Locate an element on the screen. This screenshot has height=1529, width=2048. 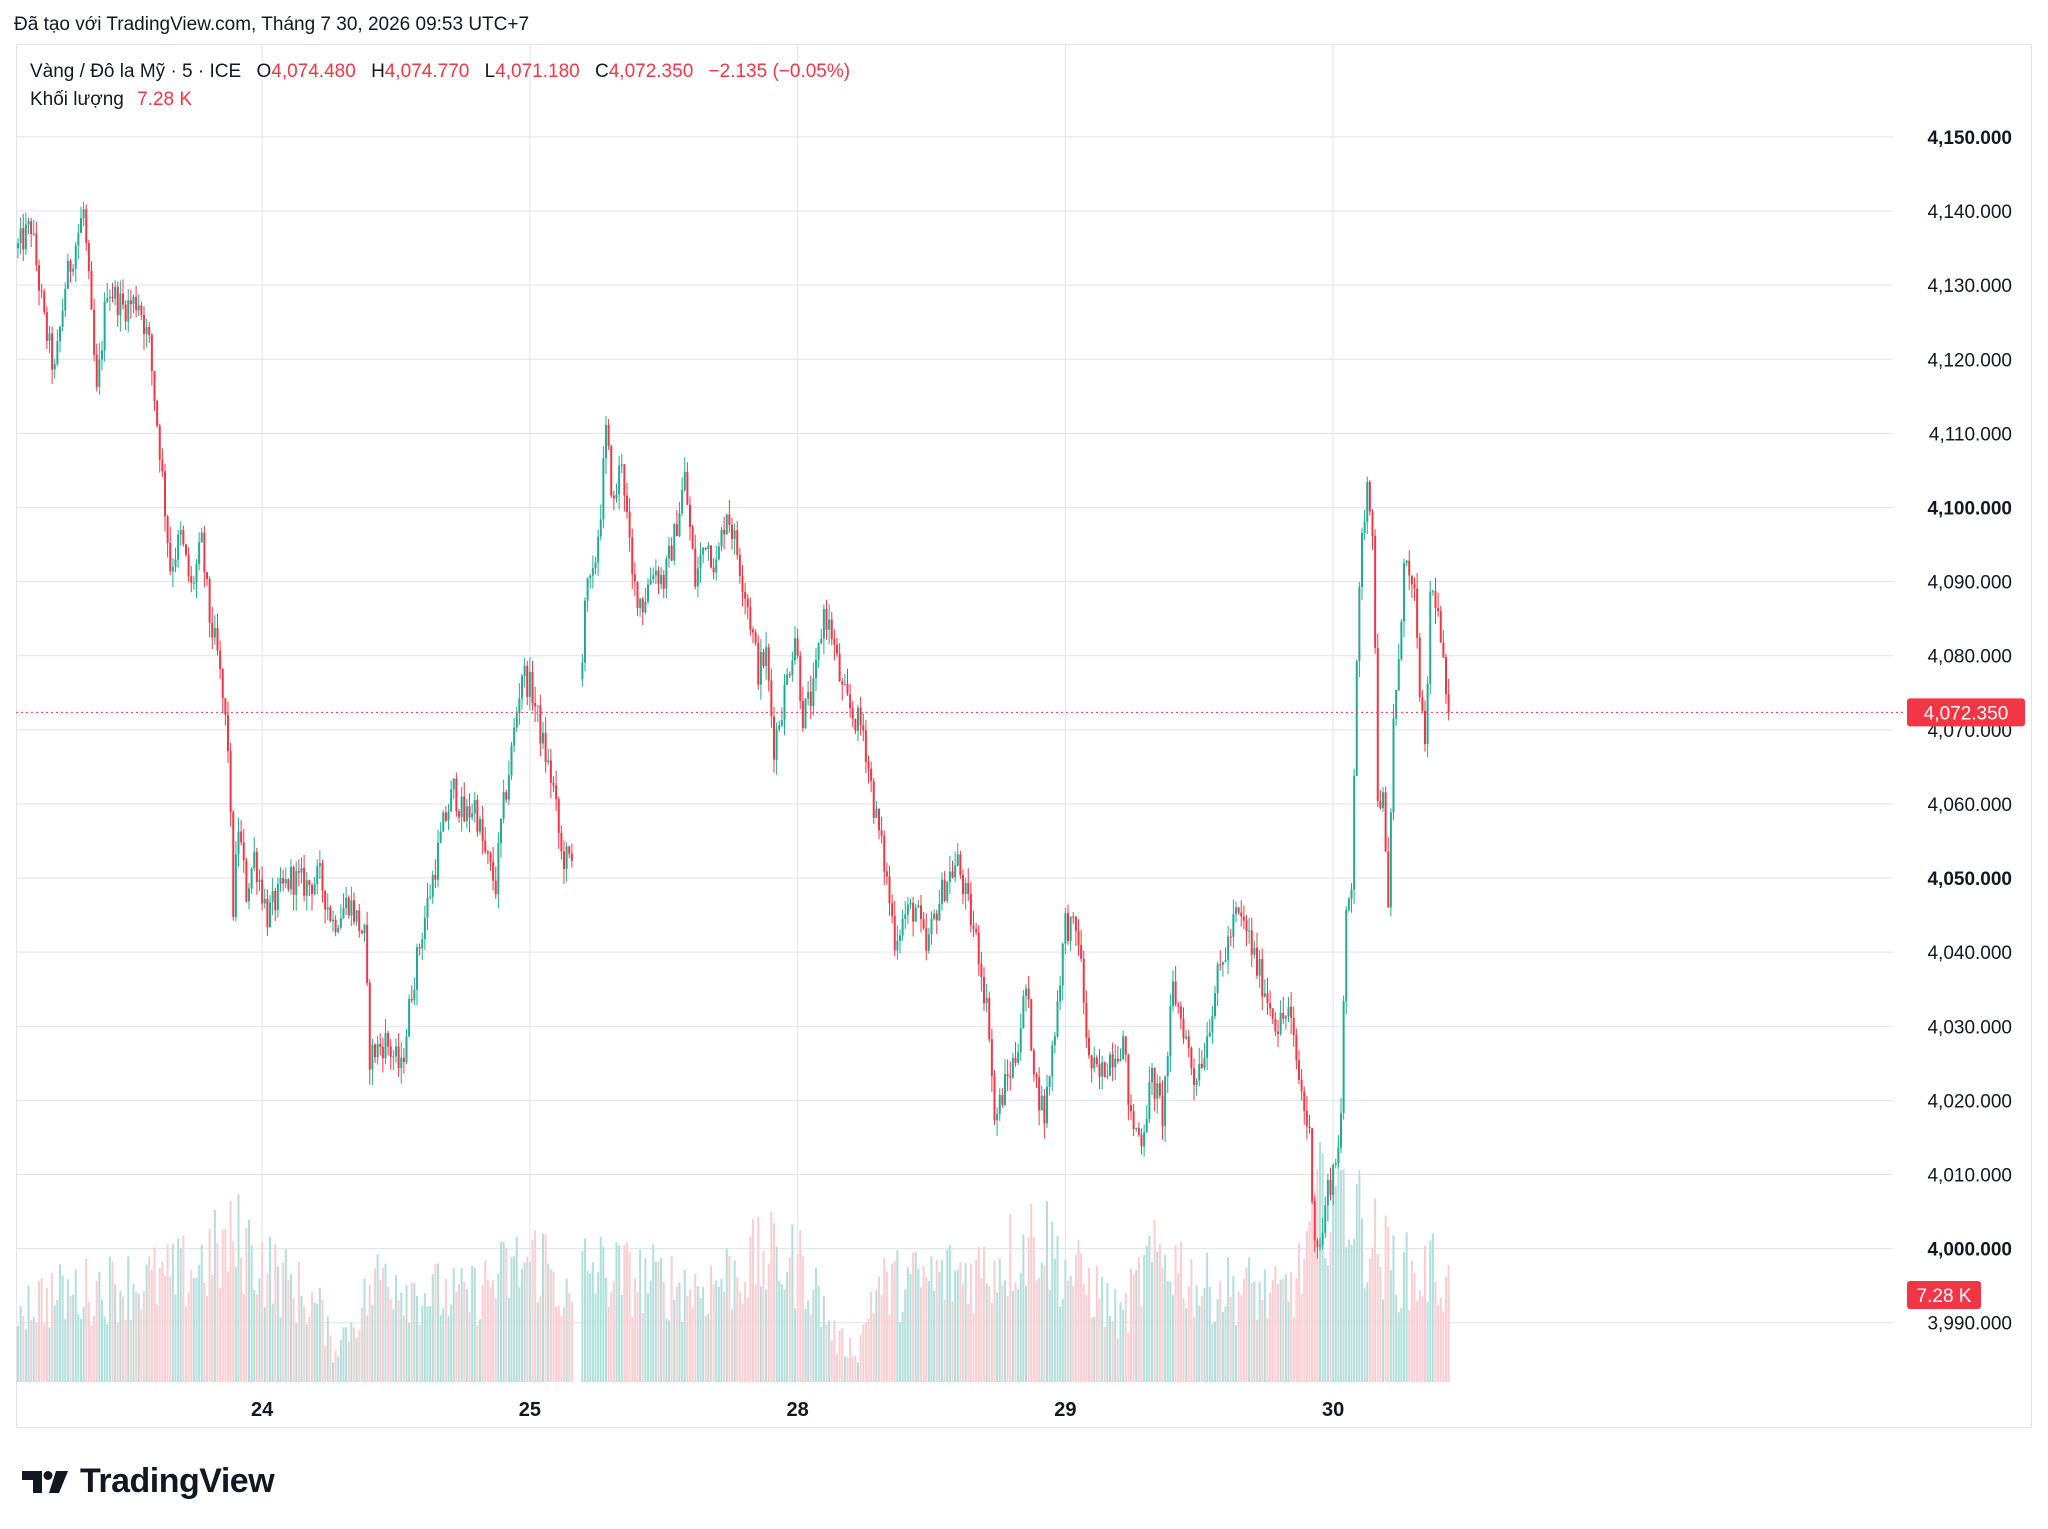
volume-bars is located at coordinates (733, 1262).